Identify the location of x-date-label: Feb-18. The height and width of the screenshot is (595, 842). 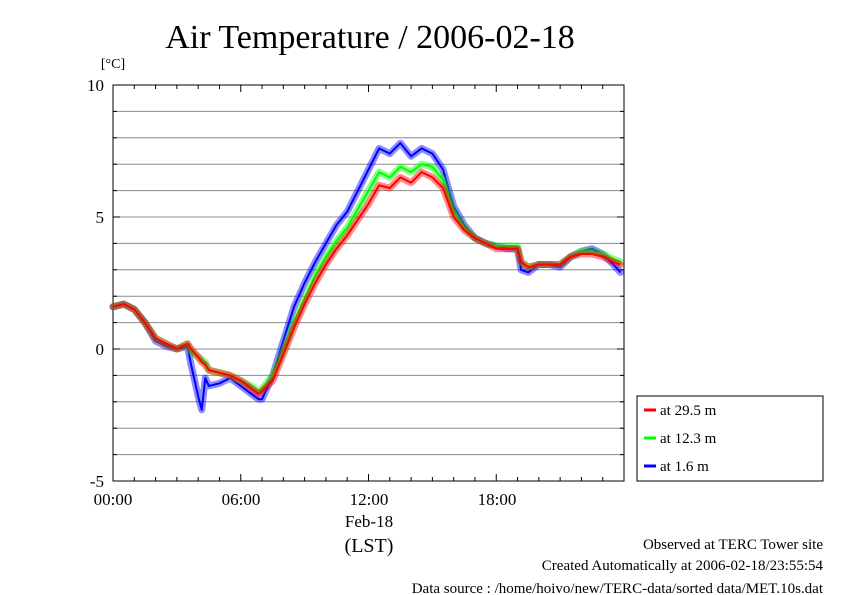
(369, 521).